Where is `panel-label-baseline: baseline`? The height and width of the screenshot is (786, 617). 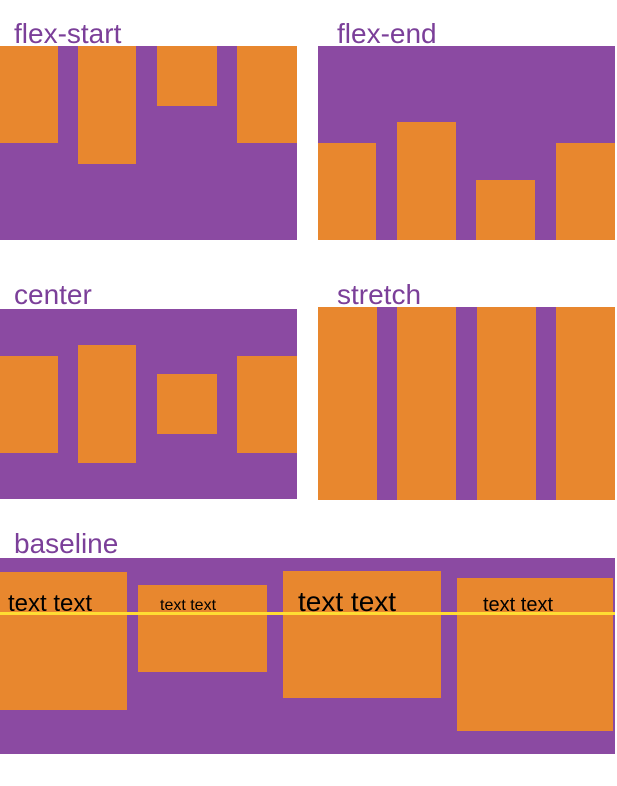
panel-label-baseline: baseline is located at coordinates (66, 543).